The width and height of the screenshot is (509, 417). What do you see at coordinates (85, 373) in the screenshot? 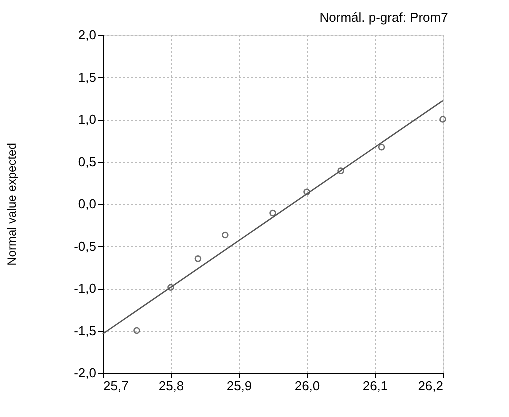
I see `y-tick-label: -2,0` at bounding box center [85, 373].